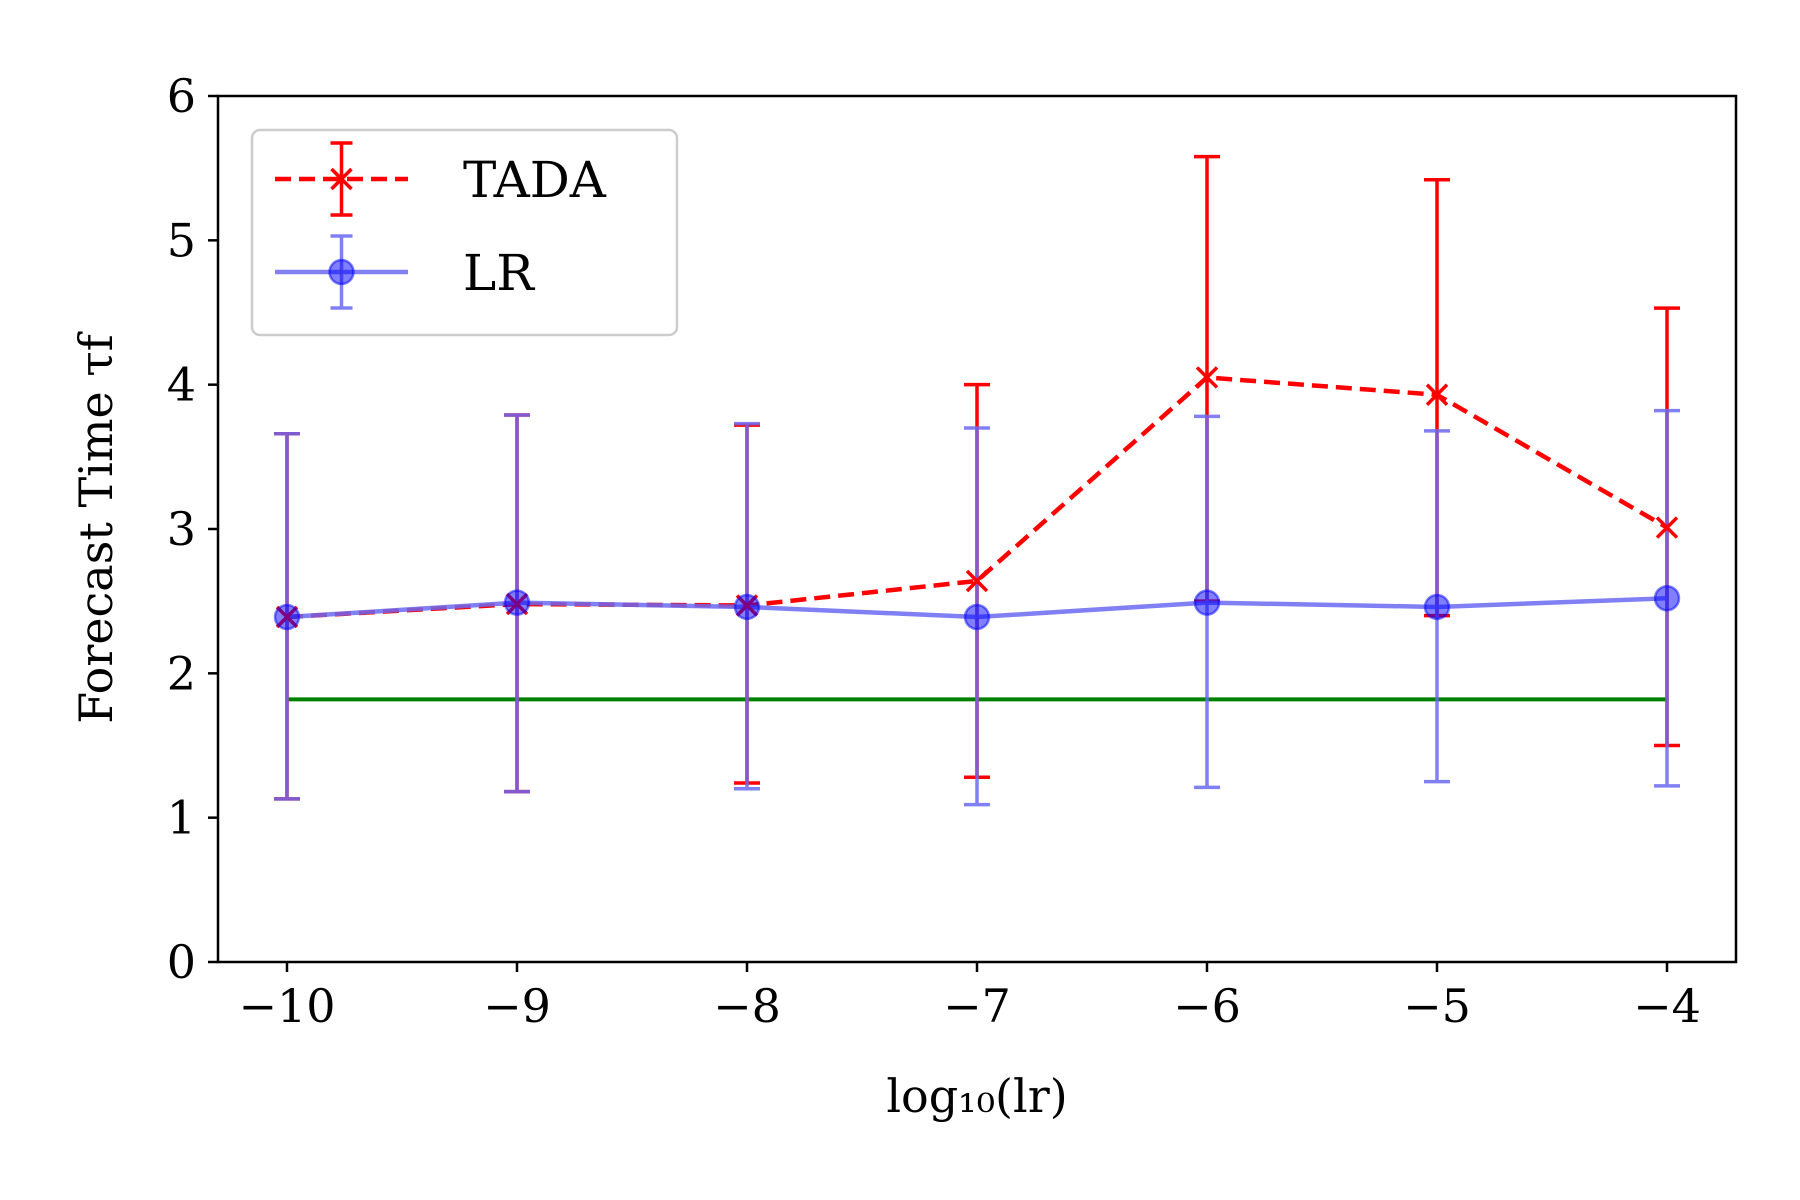 The width and height of the screenshot is (1800, 1200). Describe the element at coordinates (977, 1006) in the screenshot. I see `x-tick-label: −7` at that location.